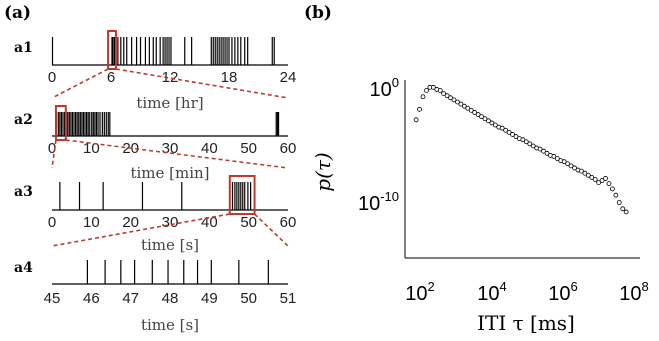 The height and width of the screenshot is (341, 659). I want to click on marks-a4, so click(177, 272).